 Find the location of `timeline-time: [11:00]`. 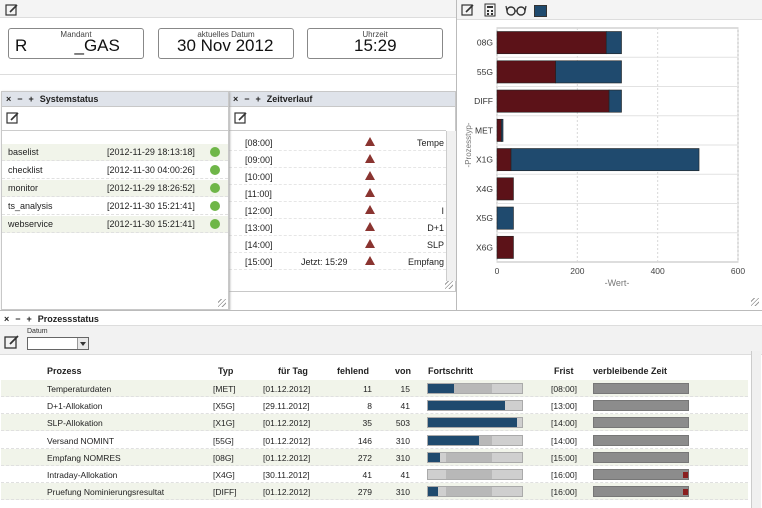

timeline-time: [11:00] is located at coordinates (258, 194).